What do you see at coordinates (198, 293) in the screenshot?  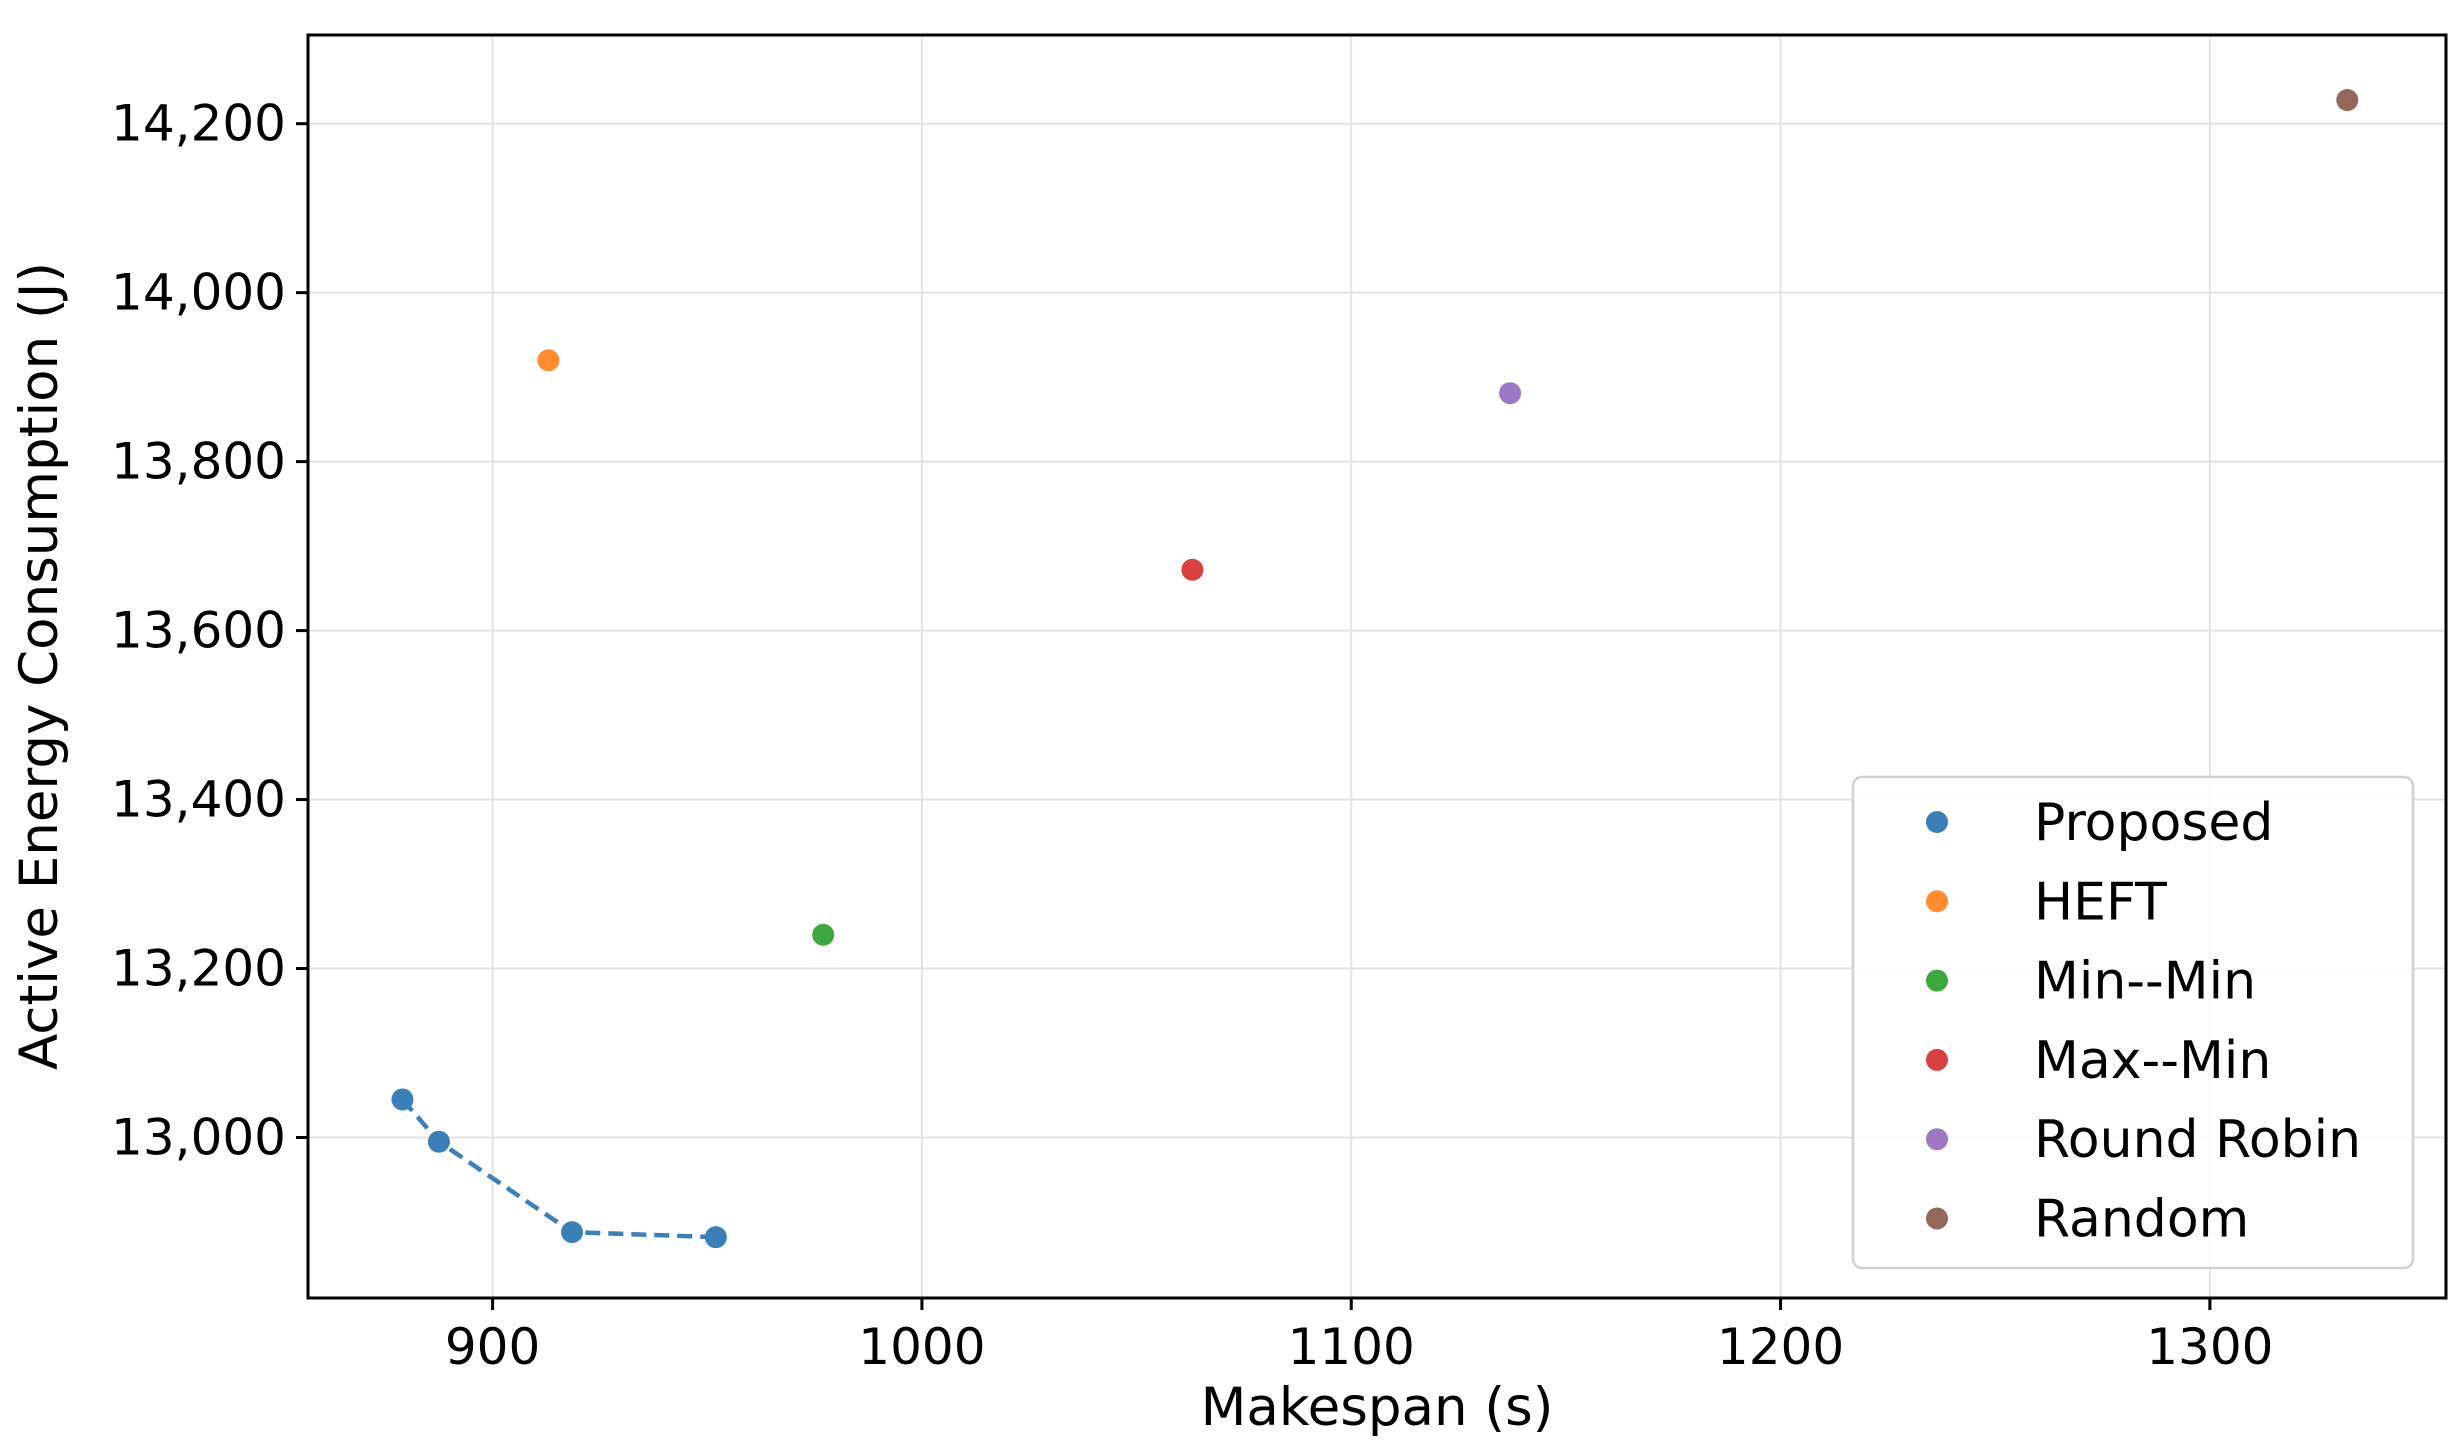 I see `y-tick-label: 14,000` at bounding box center [198, 293].